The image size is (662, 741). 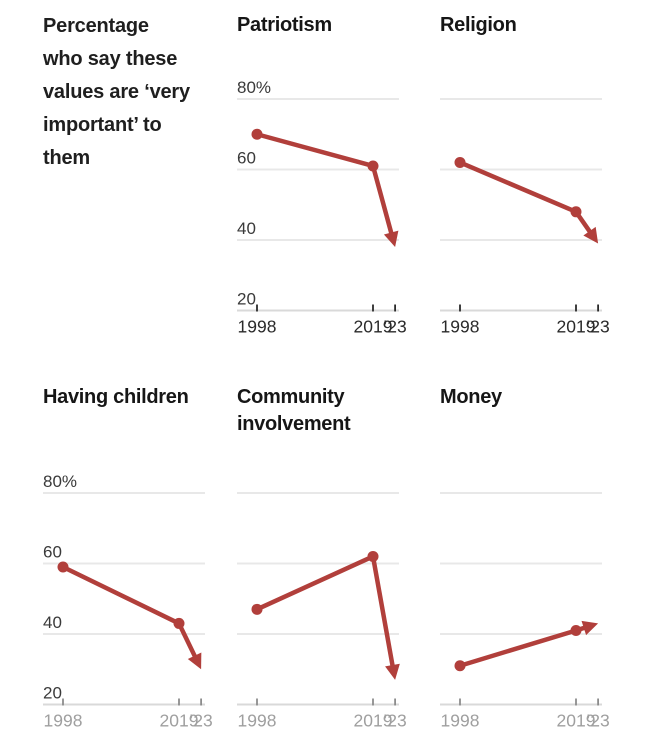 I want to click on panel-patriotism: Patriotism 80% 60 40 20 1998 2019’23, so click(x=327, y=179).